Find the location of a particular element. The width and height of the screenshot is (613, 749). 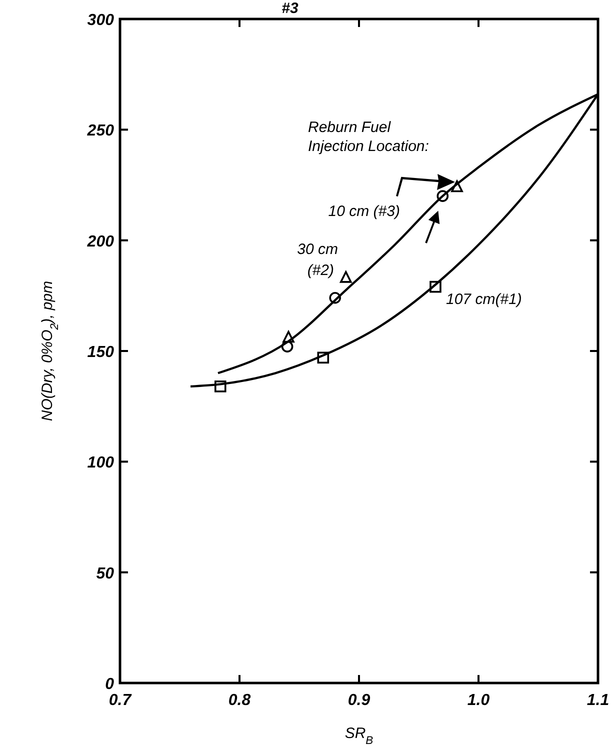

x-tick-label: 1.0 is located at coordinates (478, 700).